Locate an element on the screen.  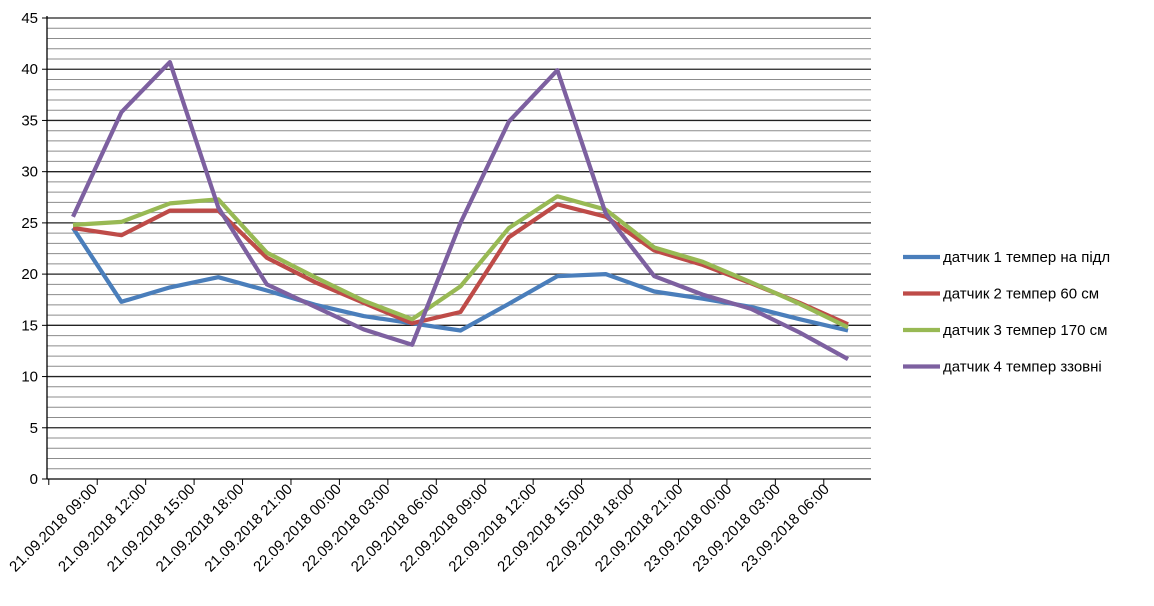
y-tick-label: 20 is located at coordinates (29, 274).